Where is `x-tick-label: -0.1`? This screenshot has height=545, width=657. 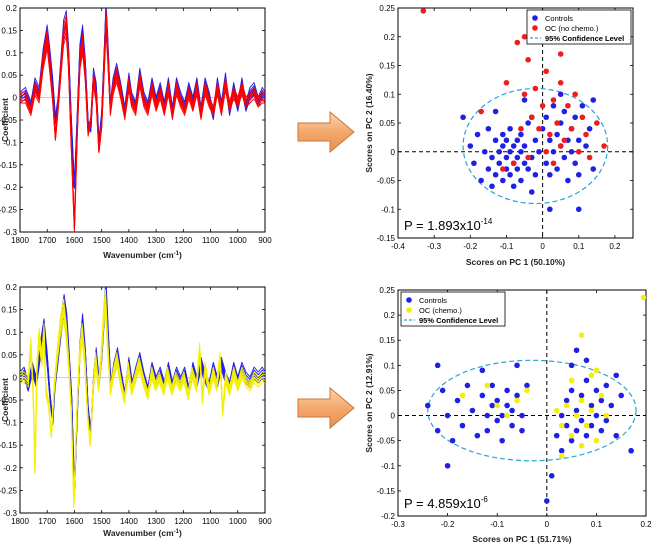
x-tick-label: -0.1 is located at coordinates (497, 524).